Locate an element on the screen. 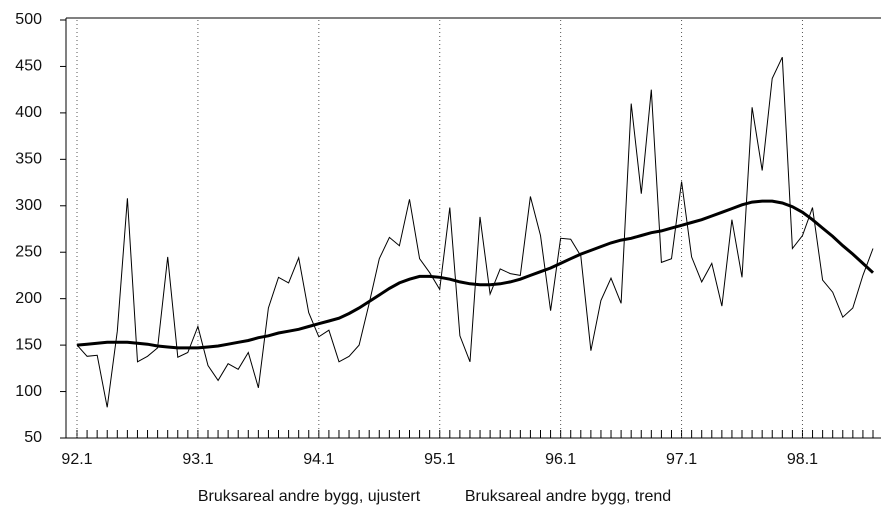  x-tick-label: 93.1 is located at coordinates (197, 459).